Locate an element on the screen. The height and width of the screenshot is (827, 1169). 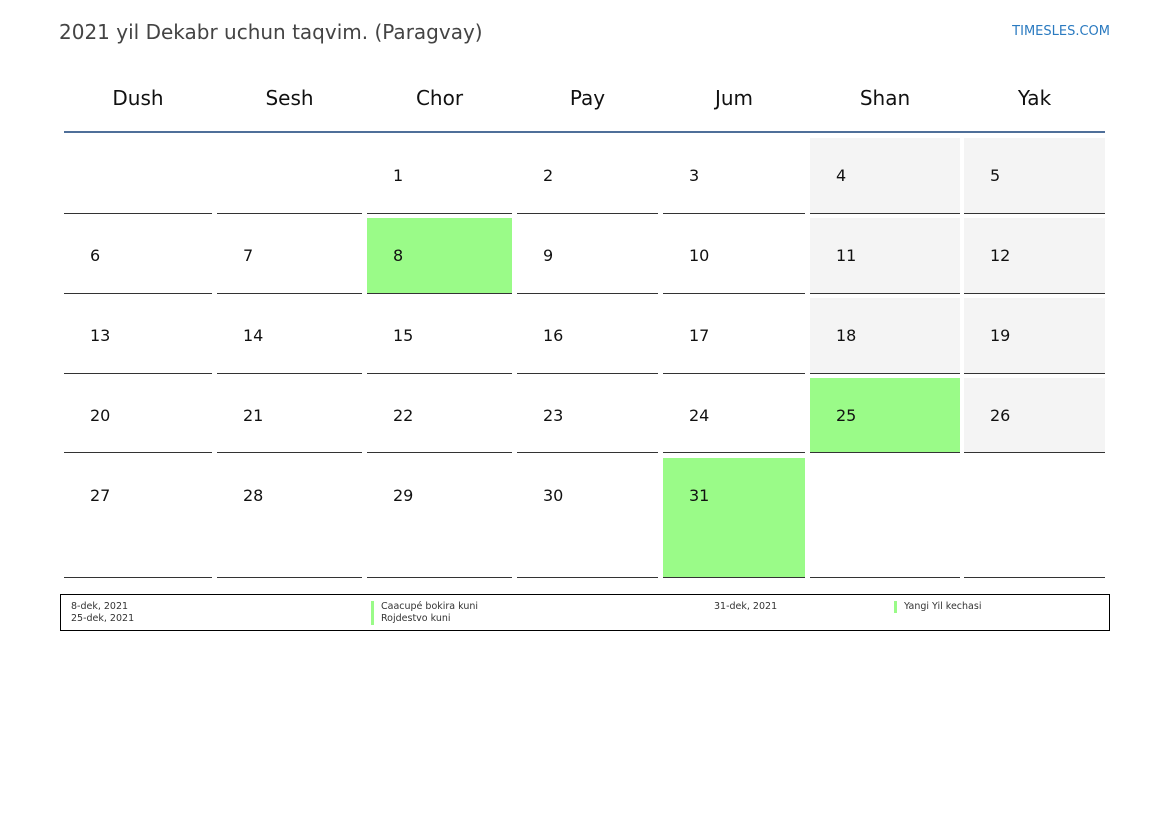
day-number: 20 is located at coordinates (100, 415).